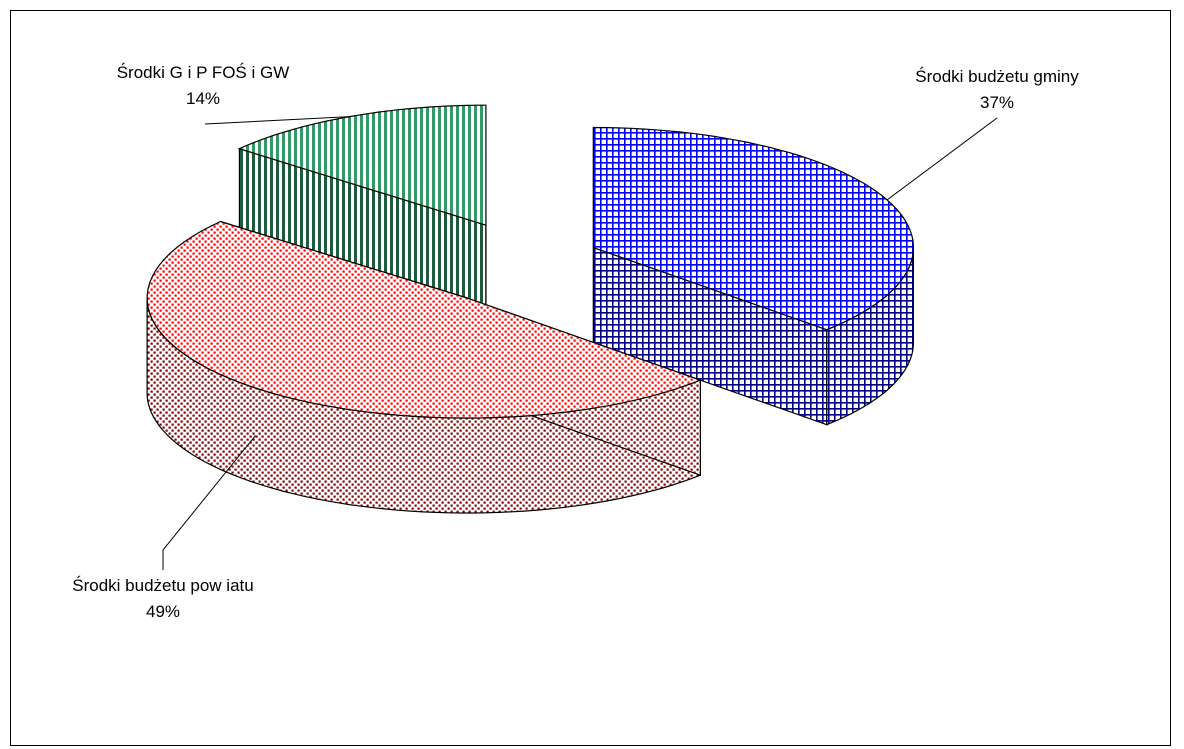  What do you see at coordinates (277, 120) in the screenshot?
I see `leader-line-fos` at bounding box center [277, 120].